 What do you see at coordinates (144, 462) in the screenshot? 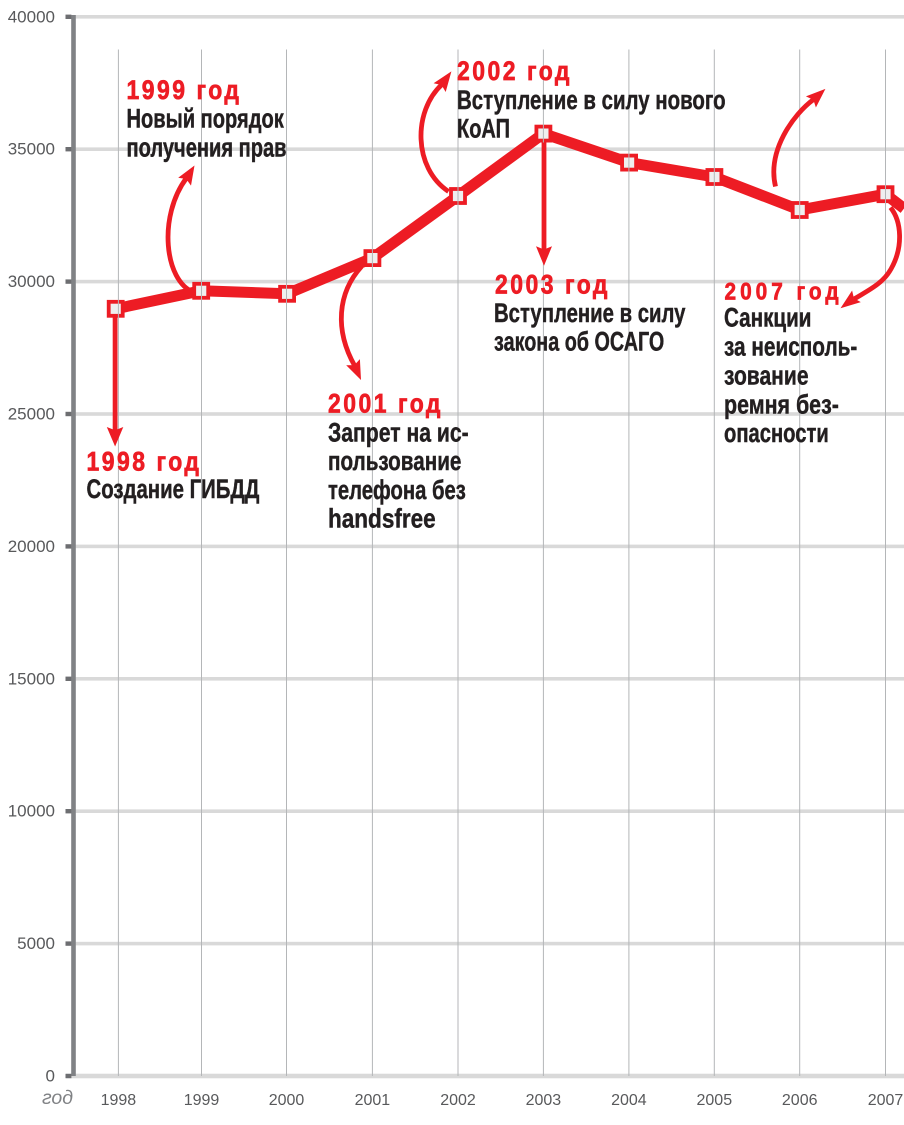
I see `svg-text: 1998 год` at bounding box center [144, 462].